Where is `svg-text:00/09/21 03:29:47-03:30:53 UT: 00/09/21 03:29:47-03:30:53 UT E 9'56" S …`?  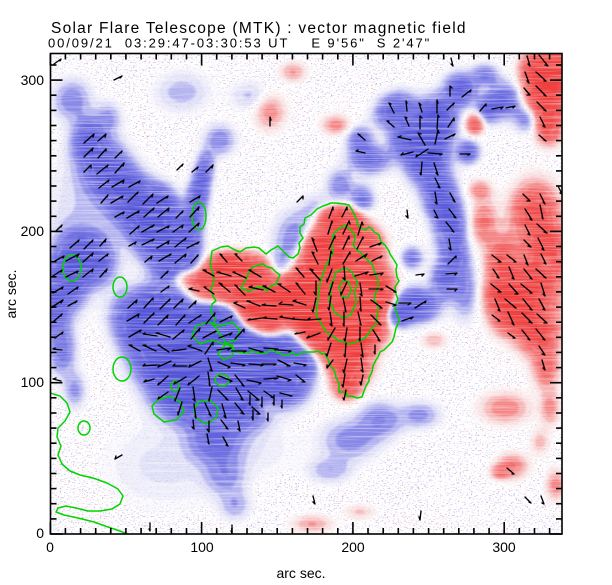 svg-text:00/09/21 03:29:47-03:30:53 UT: 00/09/21 03:29:47-03:30:53 UT E 9'56" S … is located at coordinates (239, 43).